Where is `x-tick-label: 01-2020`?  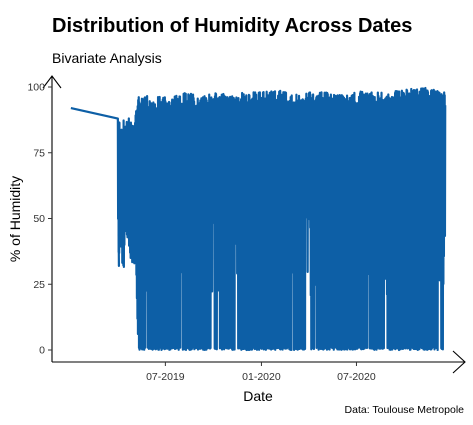
x-tick-label: 01-2020 is located at coordinates (261, 377).